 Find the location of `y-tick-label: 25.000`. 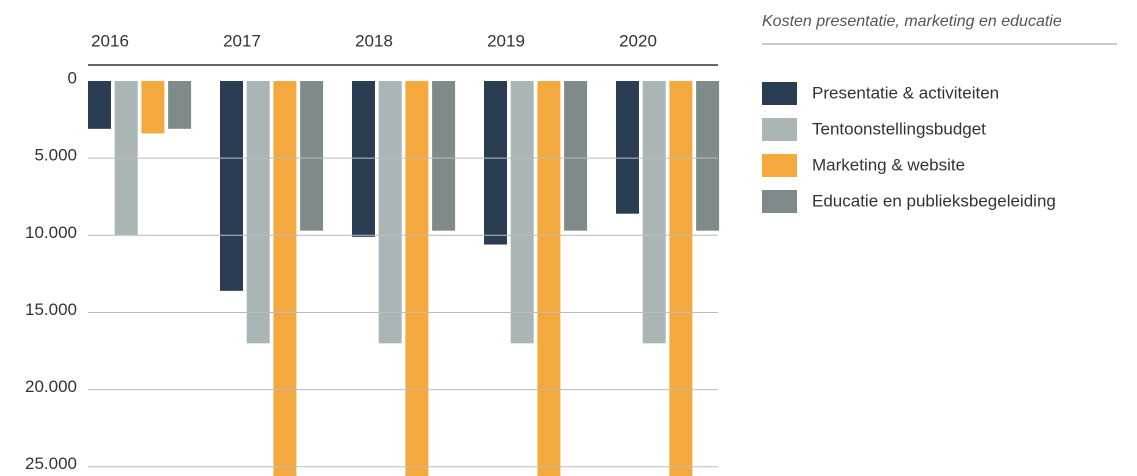

y-tick-label: 25.000 is located at coordinates (51, 463).